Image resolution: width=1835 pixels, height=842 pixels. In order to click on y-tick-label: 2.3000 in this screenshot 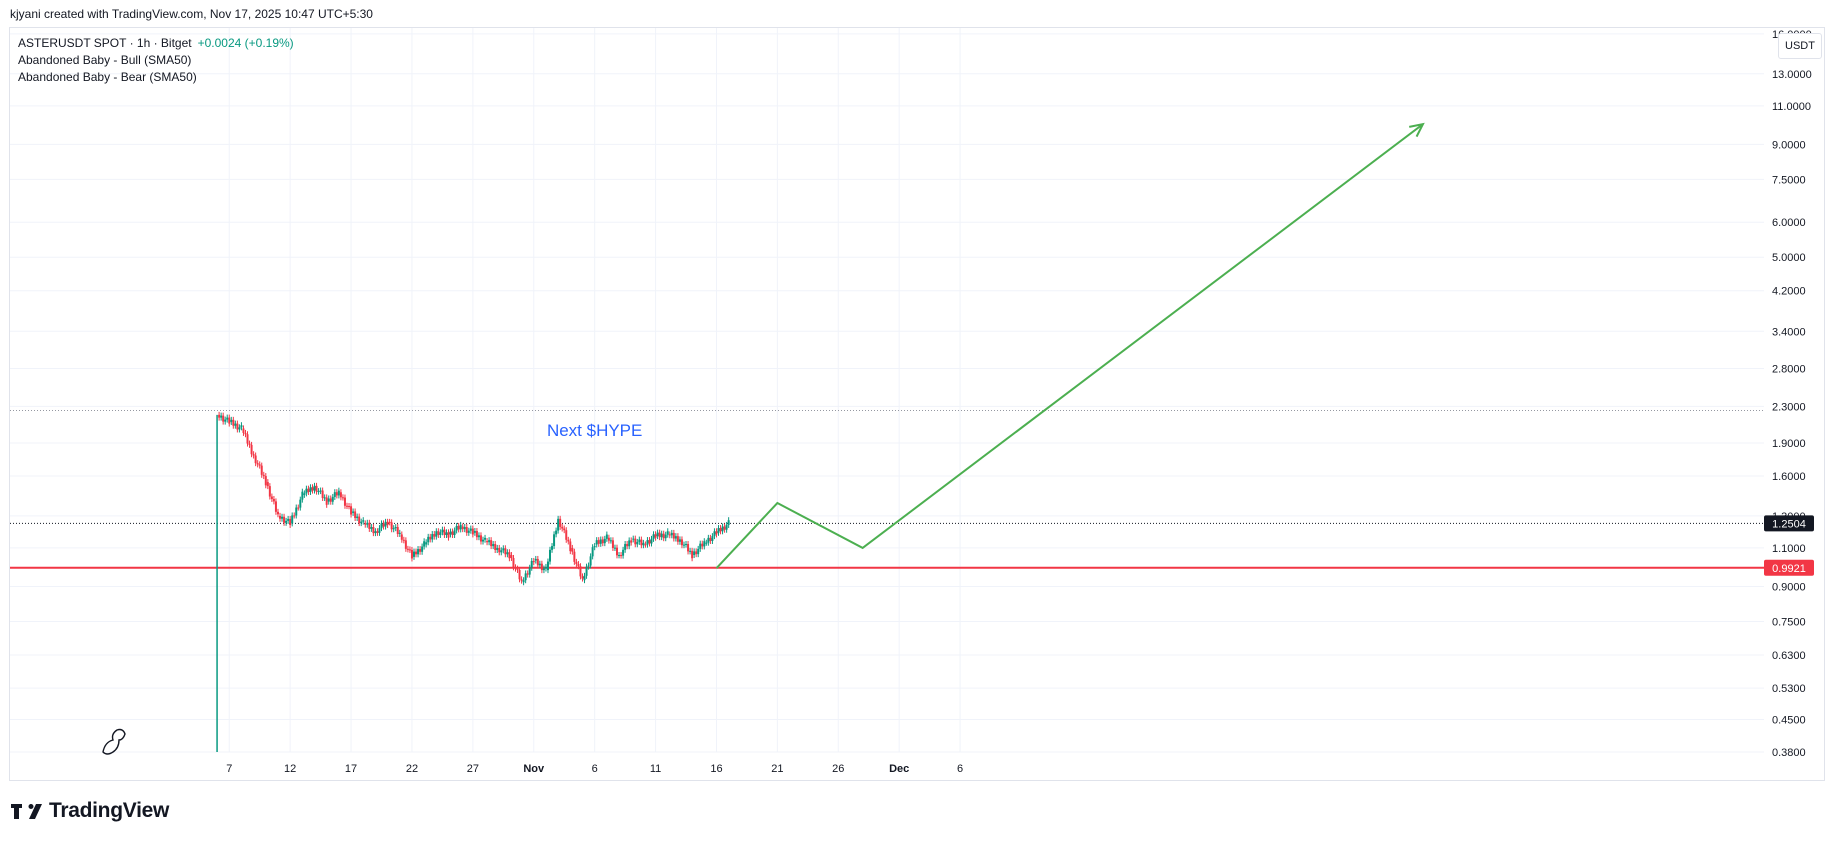, I will do `click(1789, 407)`.